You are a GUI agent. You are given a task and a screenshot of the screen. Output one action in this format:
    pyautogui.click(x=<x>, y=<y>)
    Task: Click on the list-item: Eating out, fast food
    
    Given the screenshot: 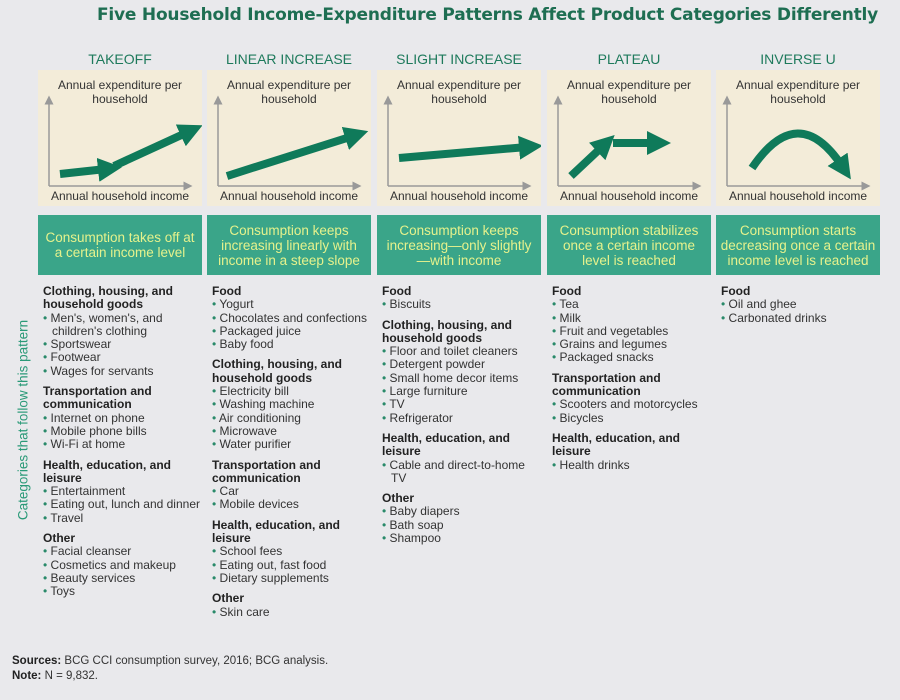 What is the action you would take?
    pyautogui.click(x=291, y=565)
    